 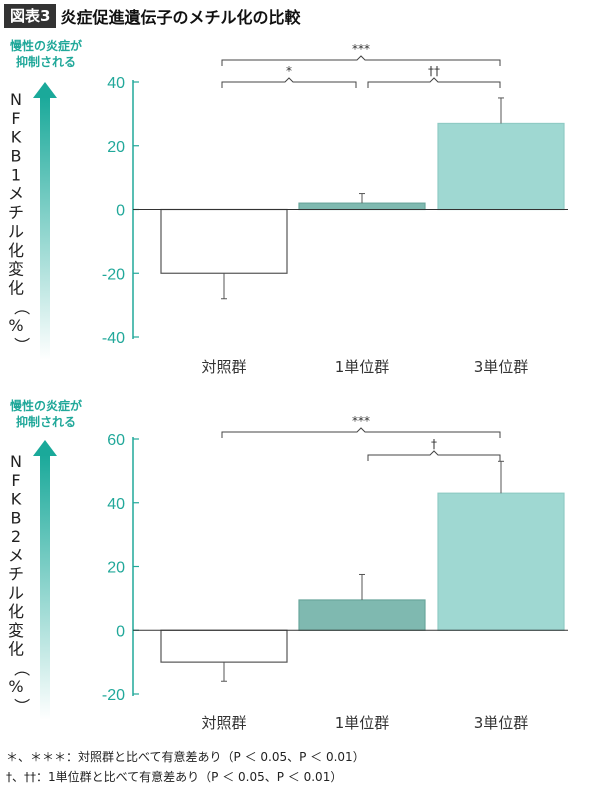 What do you see at coordinates (116, 440) in the screenshot?
I see `y-tick-label: 60` at bounding box center [116, 440].